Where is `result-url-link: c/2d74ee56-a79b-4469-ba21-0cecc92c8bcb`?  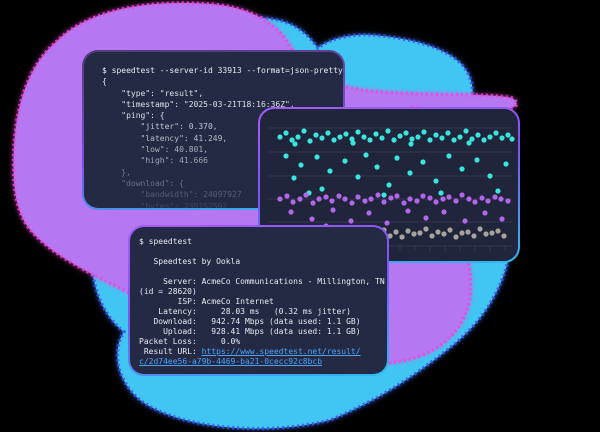 result-url-link: c/2d74ee56-a79b-4469-ba21-0cecc92c8bcb is located at coordinates (231, 361).